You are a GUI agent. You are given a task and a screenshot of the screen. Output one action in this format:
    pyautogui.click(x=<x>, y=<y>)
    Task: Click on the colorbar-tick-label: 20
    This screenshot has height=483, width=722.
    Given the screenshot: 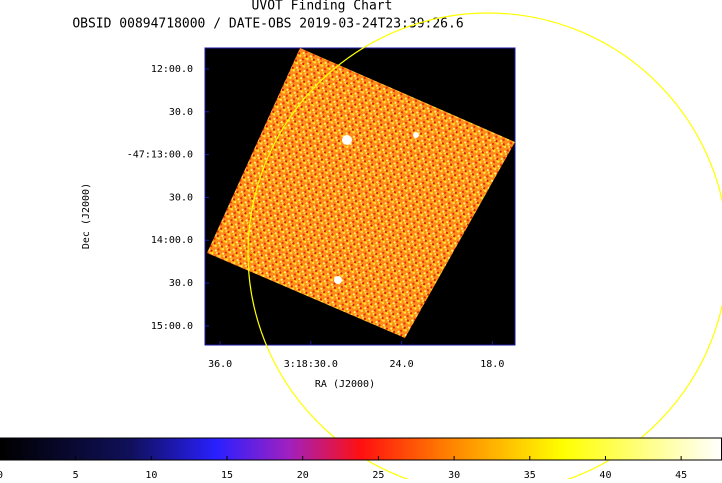 What is the action you would take?
    pyautogui.click(x=303, y=474)
    